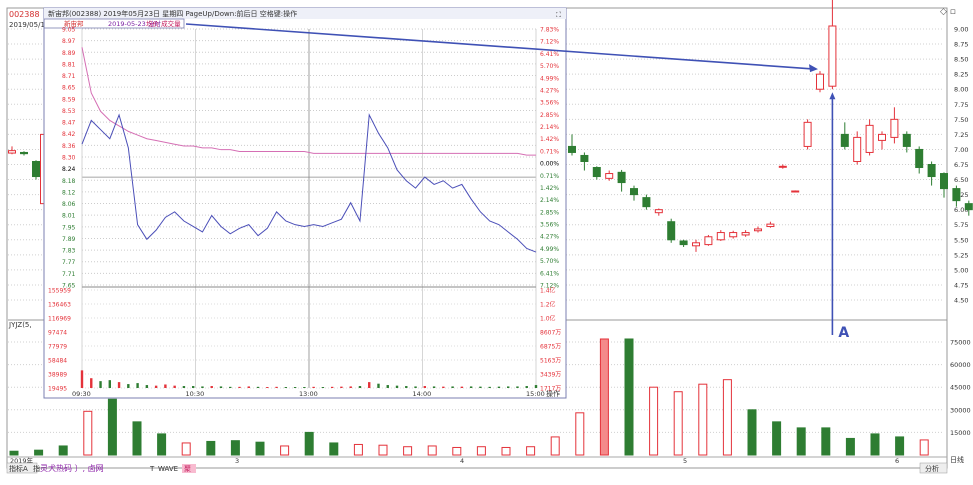  What do you see at coordinates (309, 183) in the screenshot?
I see `intraday-price-line` at bounding box center [309, 183].